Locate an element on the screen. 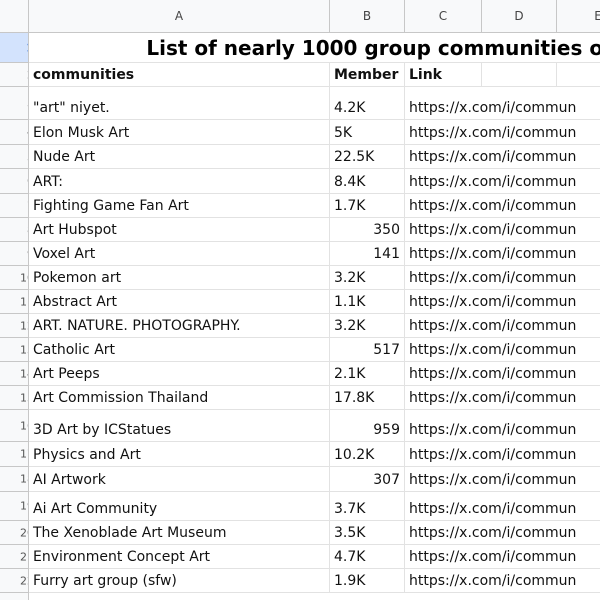 The height and width of the screenshot is (600, 600). member-count-cell: 1.9K is located at coordinates (367, 581).